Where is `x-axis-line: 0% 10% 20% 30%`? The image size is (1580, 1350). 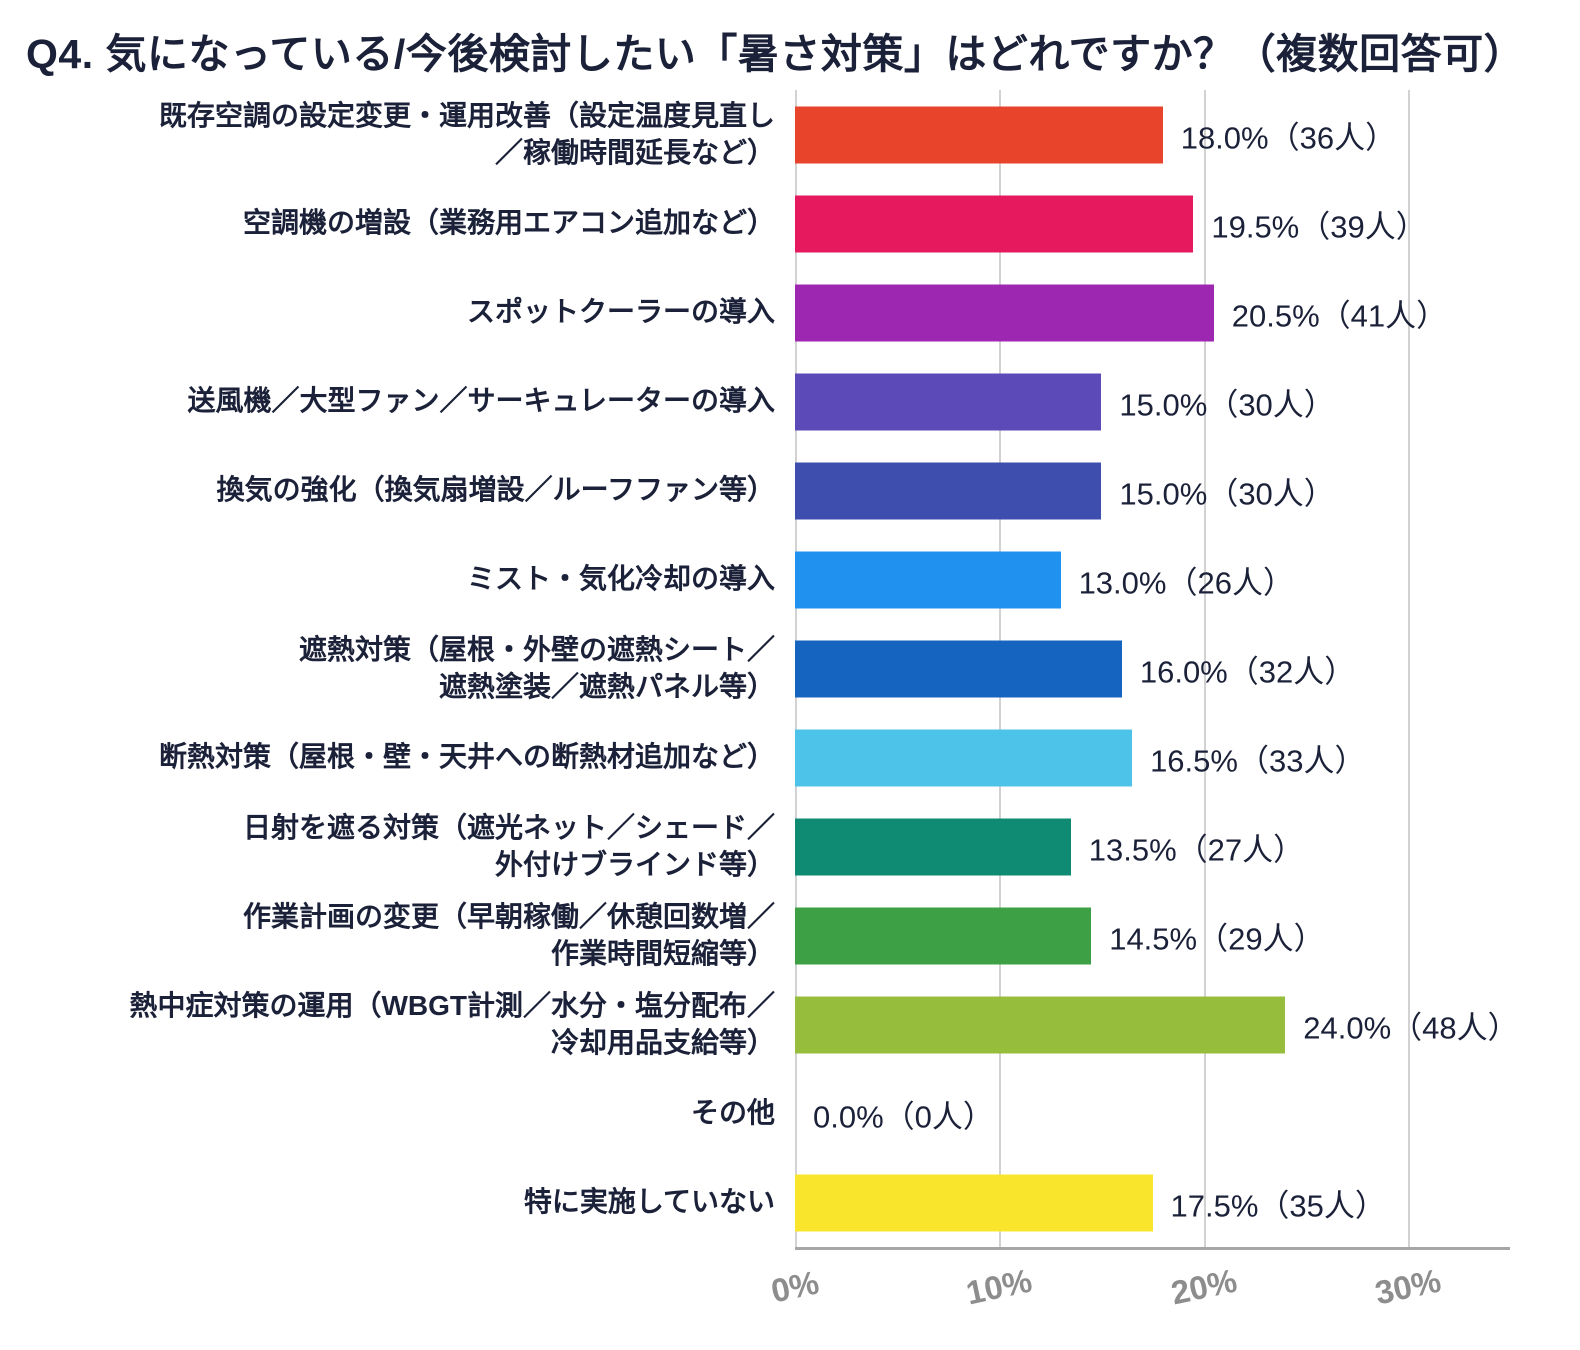 x-axis-line: 0% 10% 20% 30% is located at coordinates (1139, 1294).